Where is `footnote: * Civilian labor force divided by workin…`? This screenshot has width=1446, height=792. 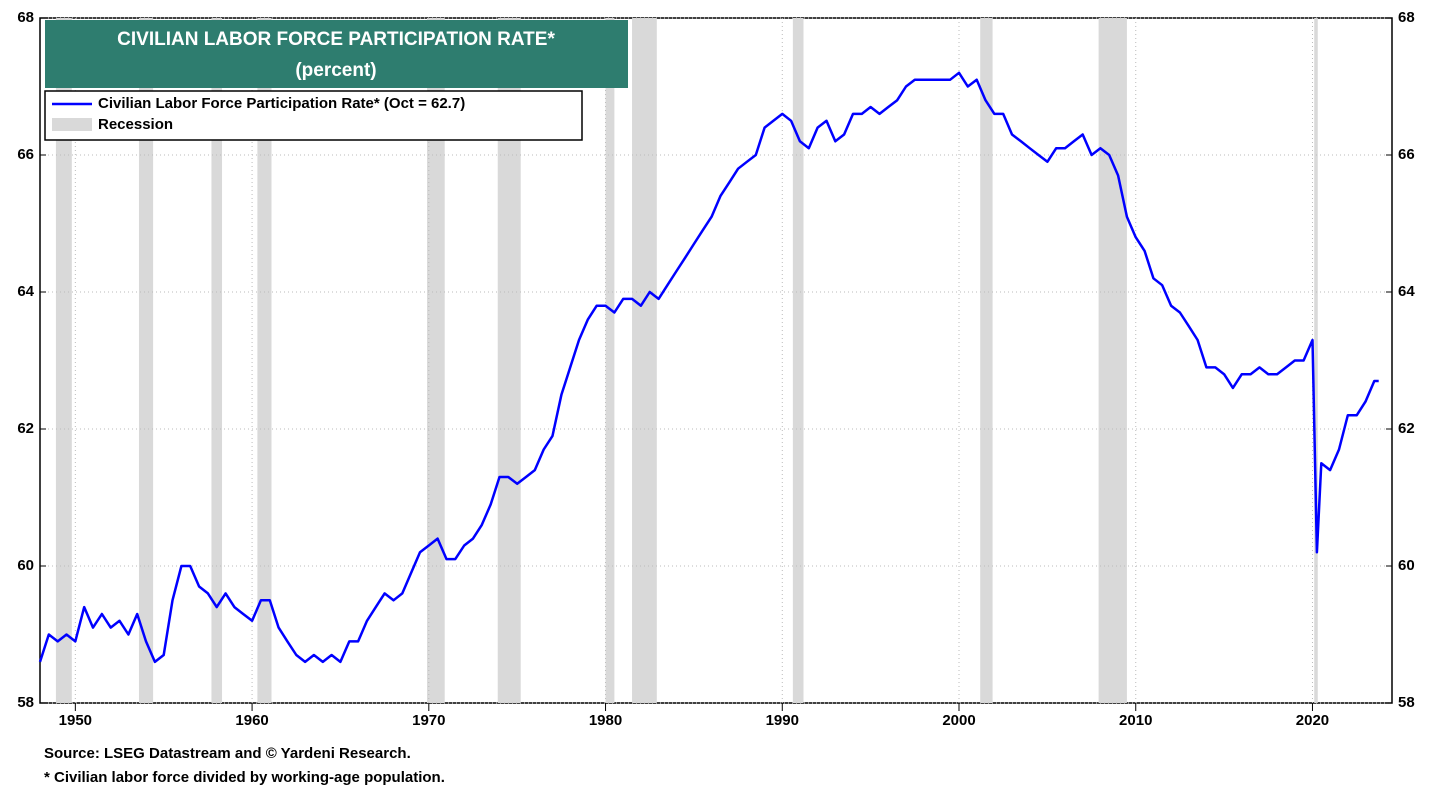
footnote: * Civilian labor force divided by workin… is located at coordinates (244, 777).